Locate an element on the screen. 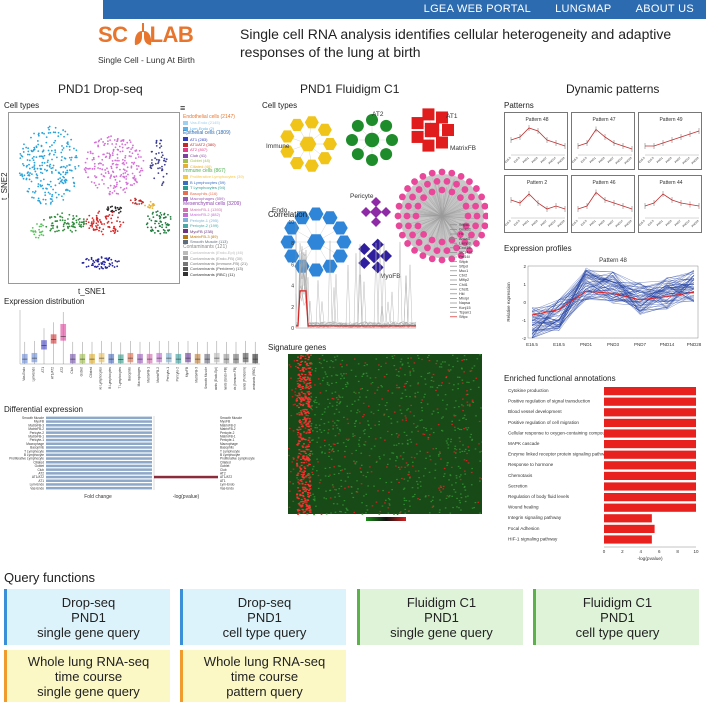 Image resolution: width=706 pixels, height=708 pixels. legend-item: MatrixFB-3 (89) is located at coordinates (223, 236).